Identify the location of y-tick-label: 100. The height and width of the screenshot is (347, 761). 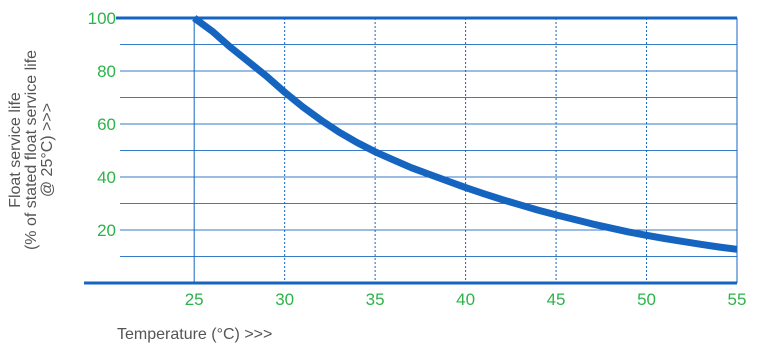
(102, 18).